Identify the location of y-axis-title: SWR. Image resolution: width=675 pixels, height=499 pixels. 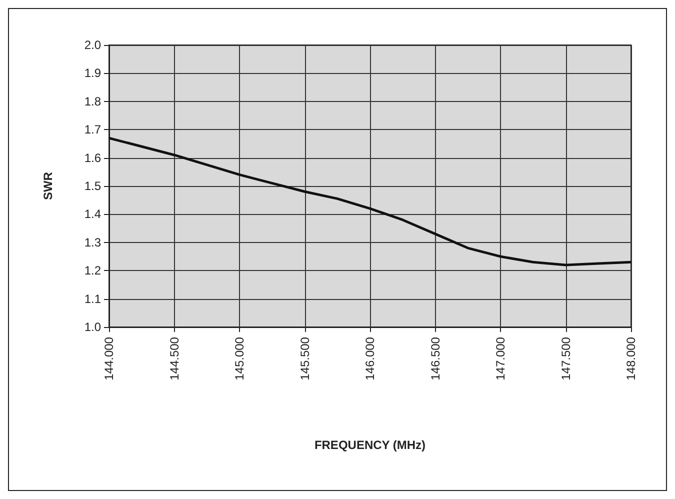
(48, 186).